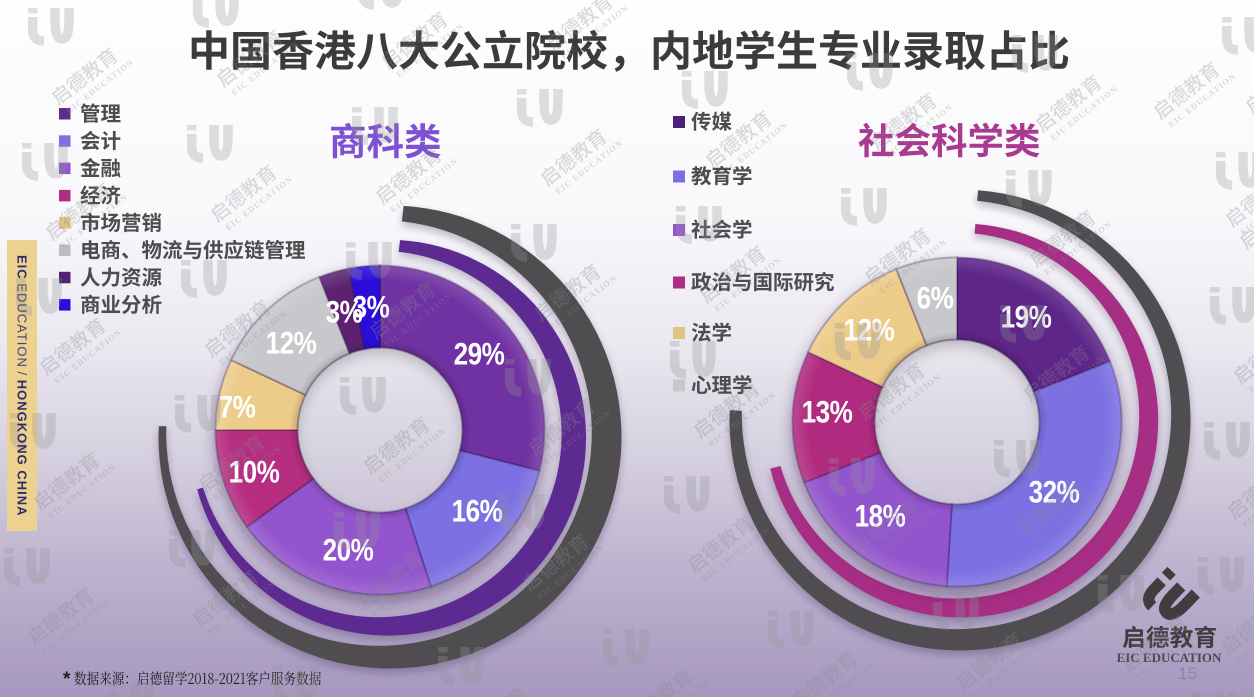  Describe the element at coordinates (477, 512) in the screenshot. I see `svg-text: 16%` at that location.